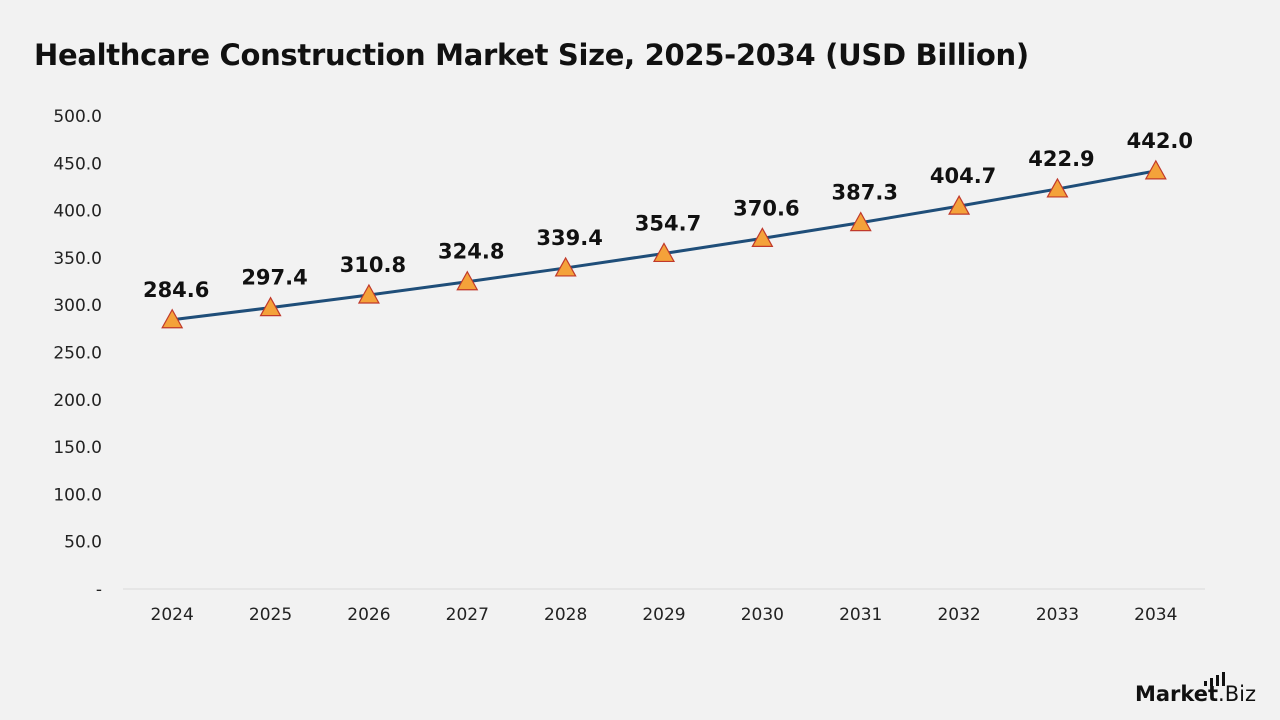  Describe the element at coordinates (1237, 694) in the screenshot. I see `brand-suffix: .Biz` at that location.